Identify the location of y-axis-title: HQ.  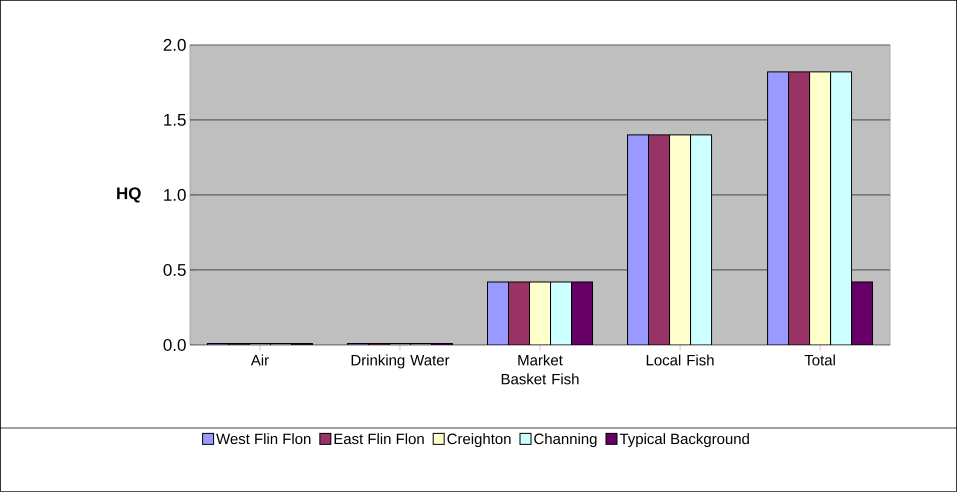
(129, 195).